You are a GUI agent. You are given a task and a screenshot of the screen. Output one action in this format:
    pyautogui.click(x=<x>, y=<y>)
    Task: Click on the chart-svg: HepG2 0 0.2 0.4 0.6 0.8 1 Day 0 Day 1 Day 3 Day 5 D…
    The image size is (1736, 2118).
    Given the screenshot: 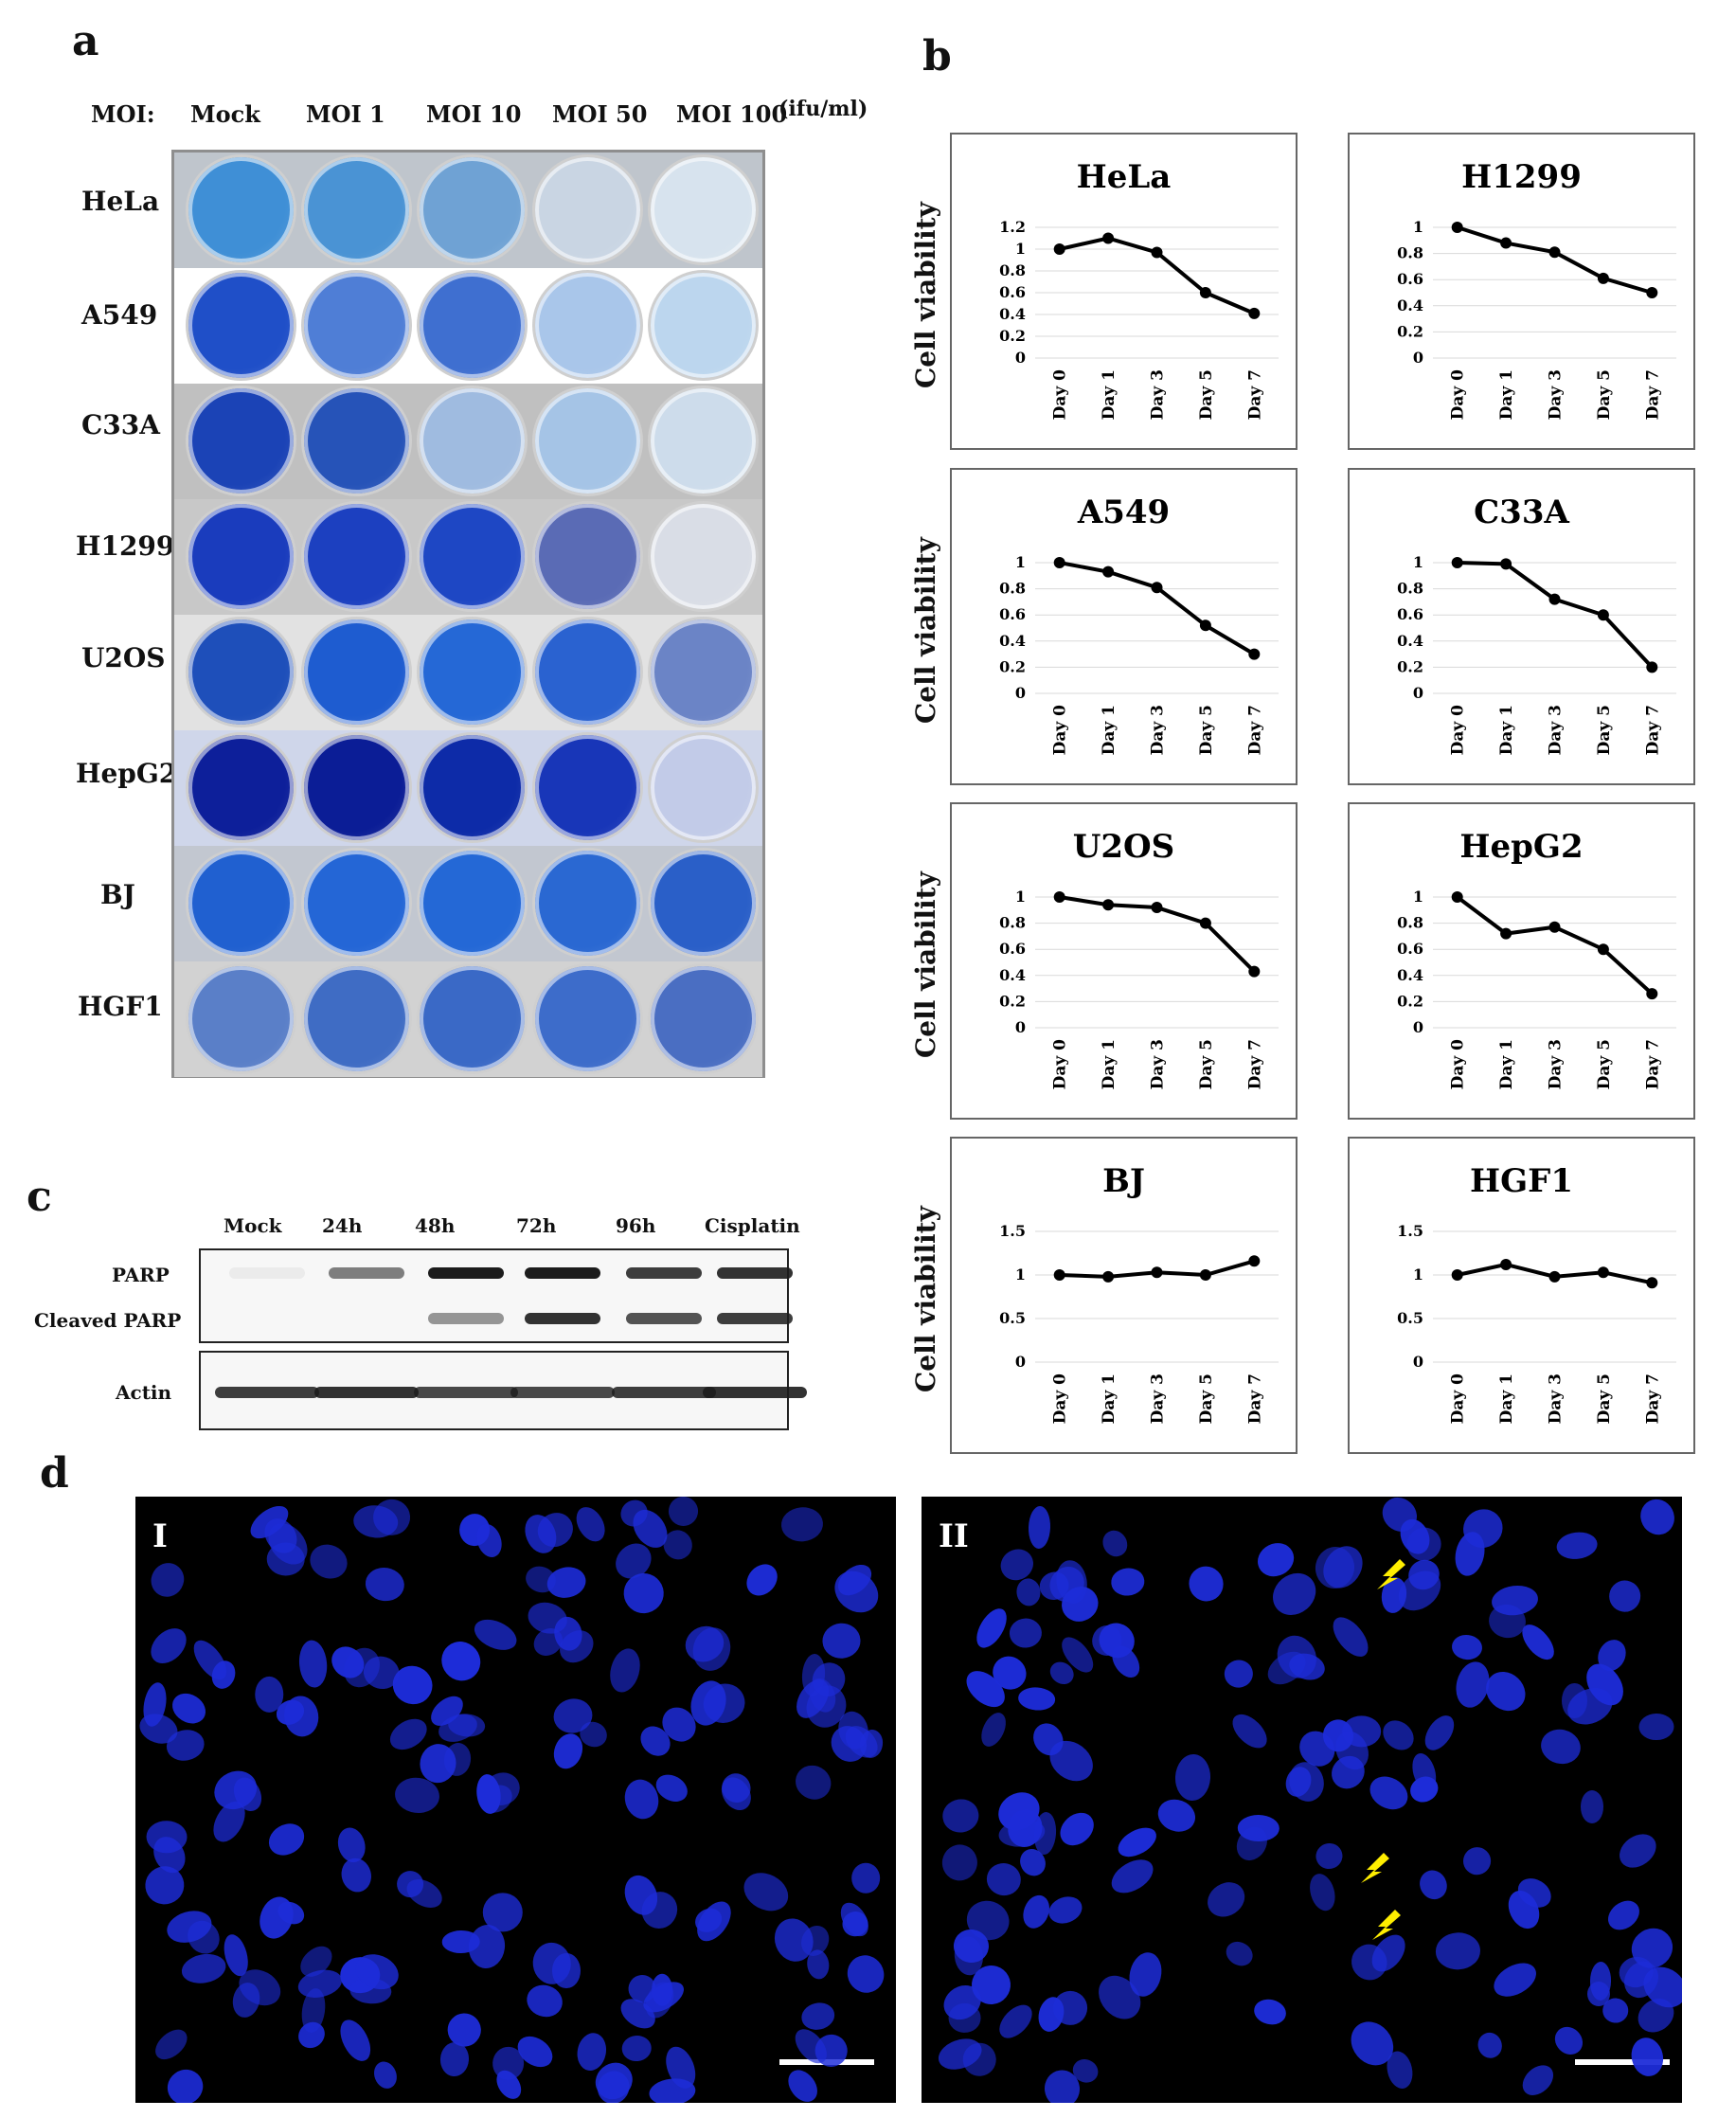 What is the action you would take?
    pyautogui.click(x=1536, y=959)
    